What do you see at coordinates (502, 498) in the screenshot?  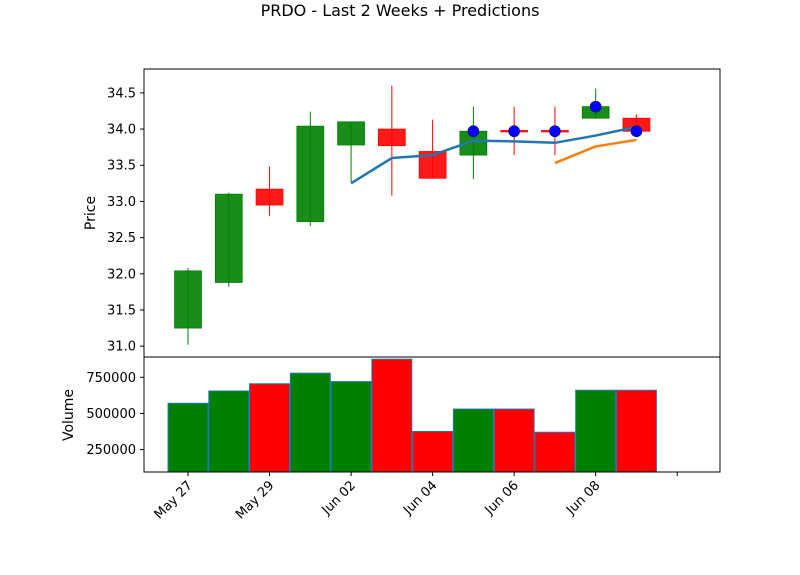 I see `date-x-tick-label: Jun 06` at bounding box center [502, 498].